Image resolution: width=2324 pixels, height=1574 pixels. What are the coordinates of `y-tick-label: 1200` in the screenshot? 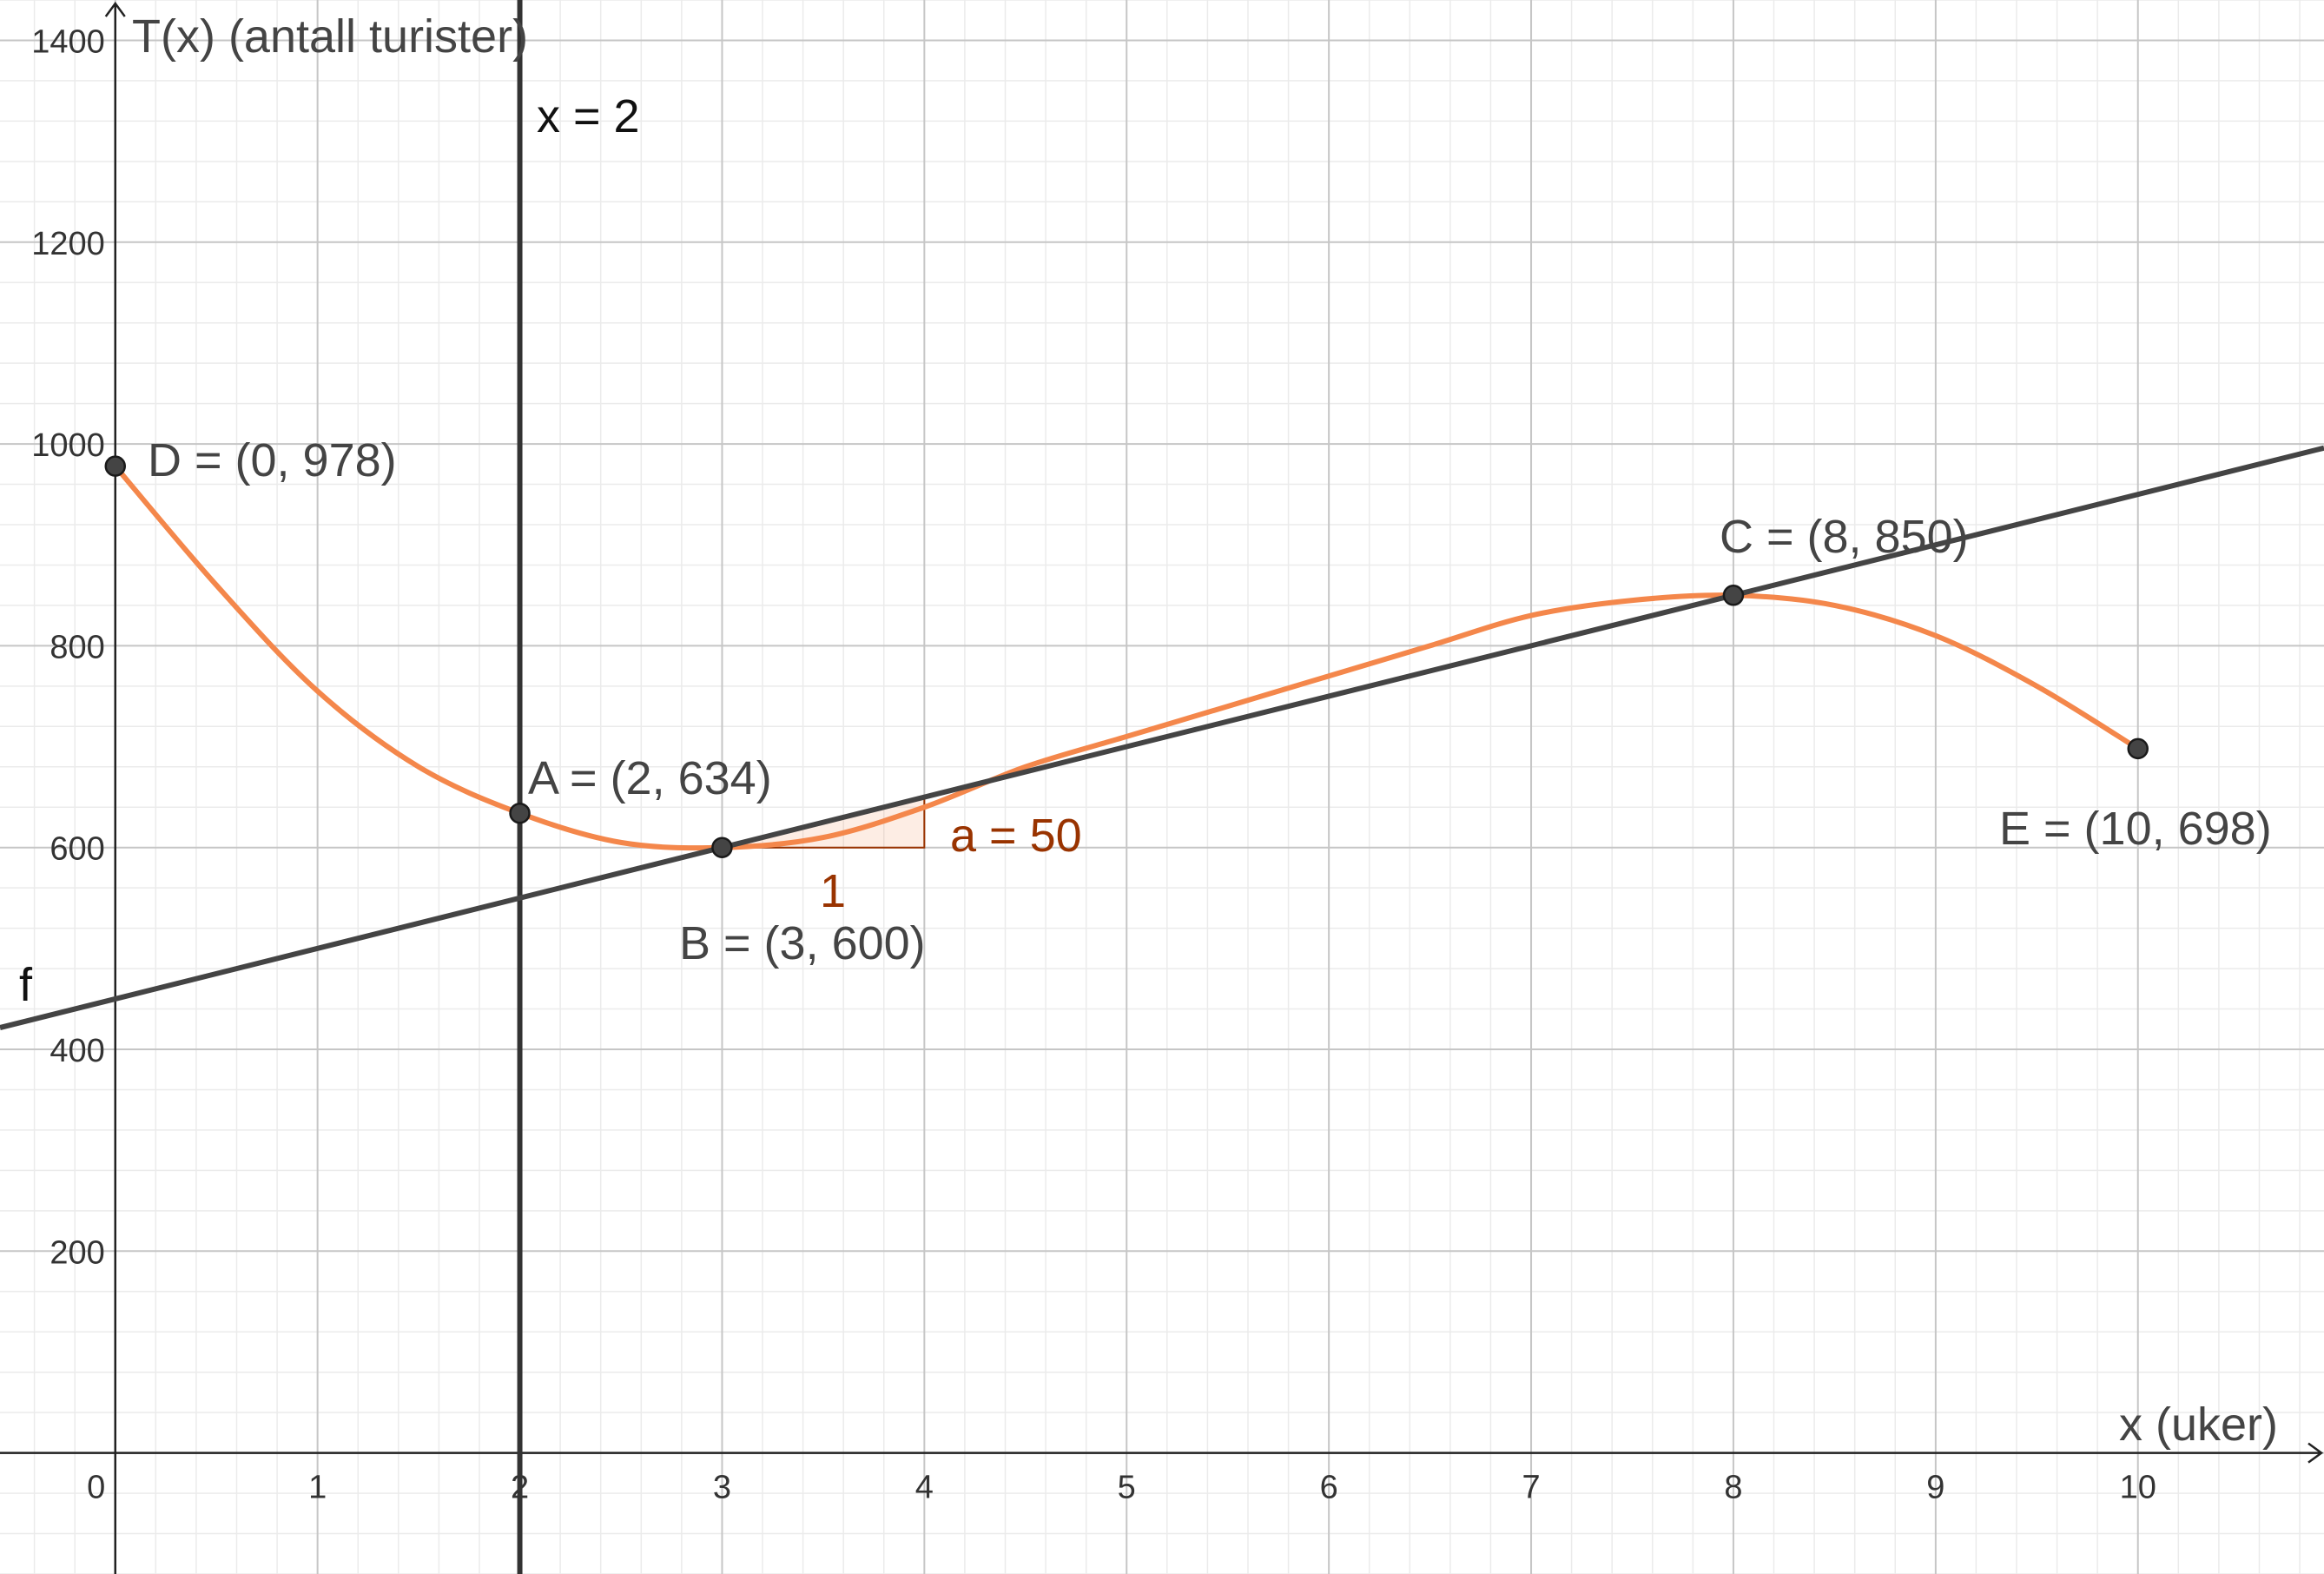 It's located at (68, 244).